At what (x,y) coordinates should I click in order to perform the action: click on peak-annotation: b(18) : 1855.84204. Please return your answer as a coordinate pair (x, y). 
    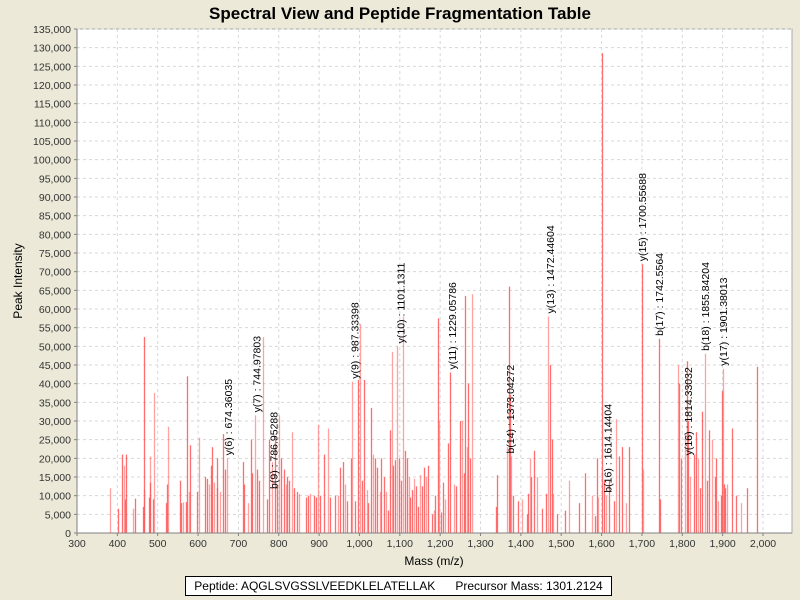
    Looking at the image, I should click on (706, 306).